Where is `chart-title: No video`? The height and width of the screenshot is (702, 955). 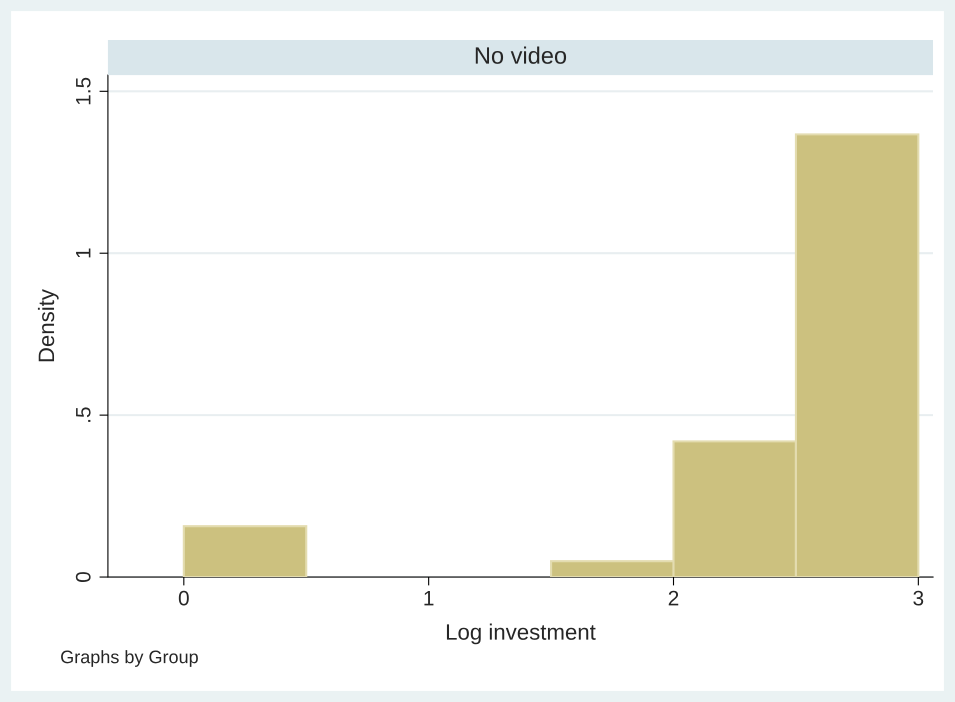 chart-title: No video is located at coordinates (521, 55).